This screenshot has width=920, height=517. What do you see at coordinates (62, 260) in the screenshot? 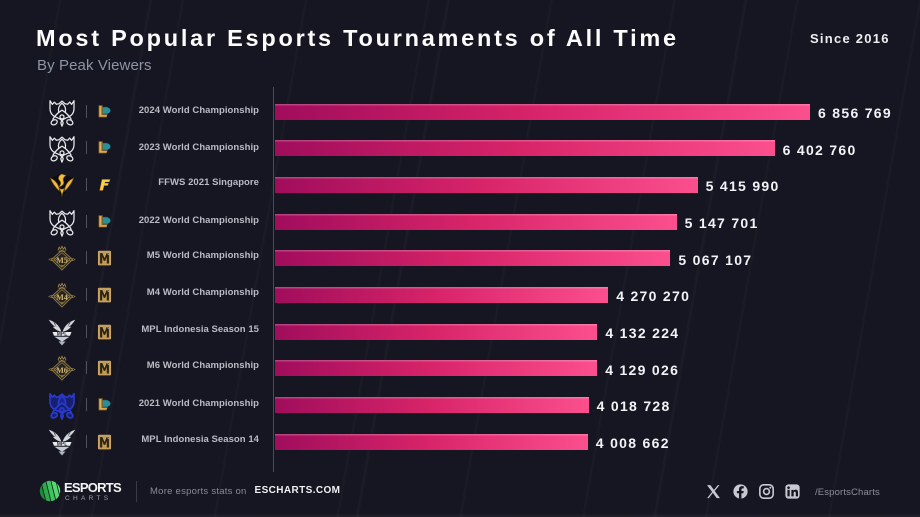
I see `svg-text: M5` at bounding box center [62, 260].